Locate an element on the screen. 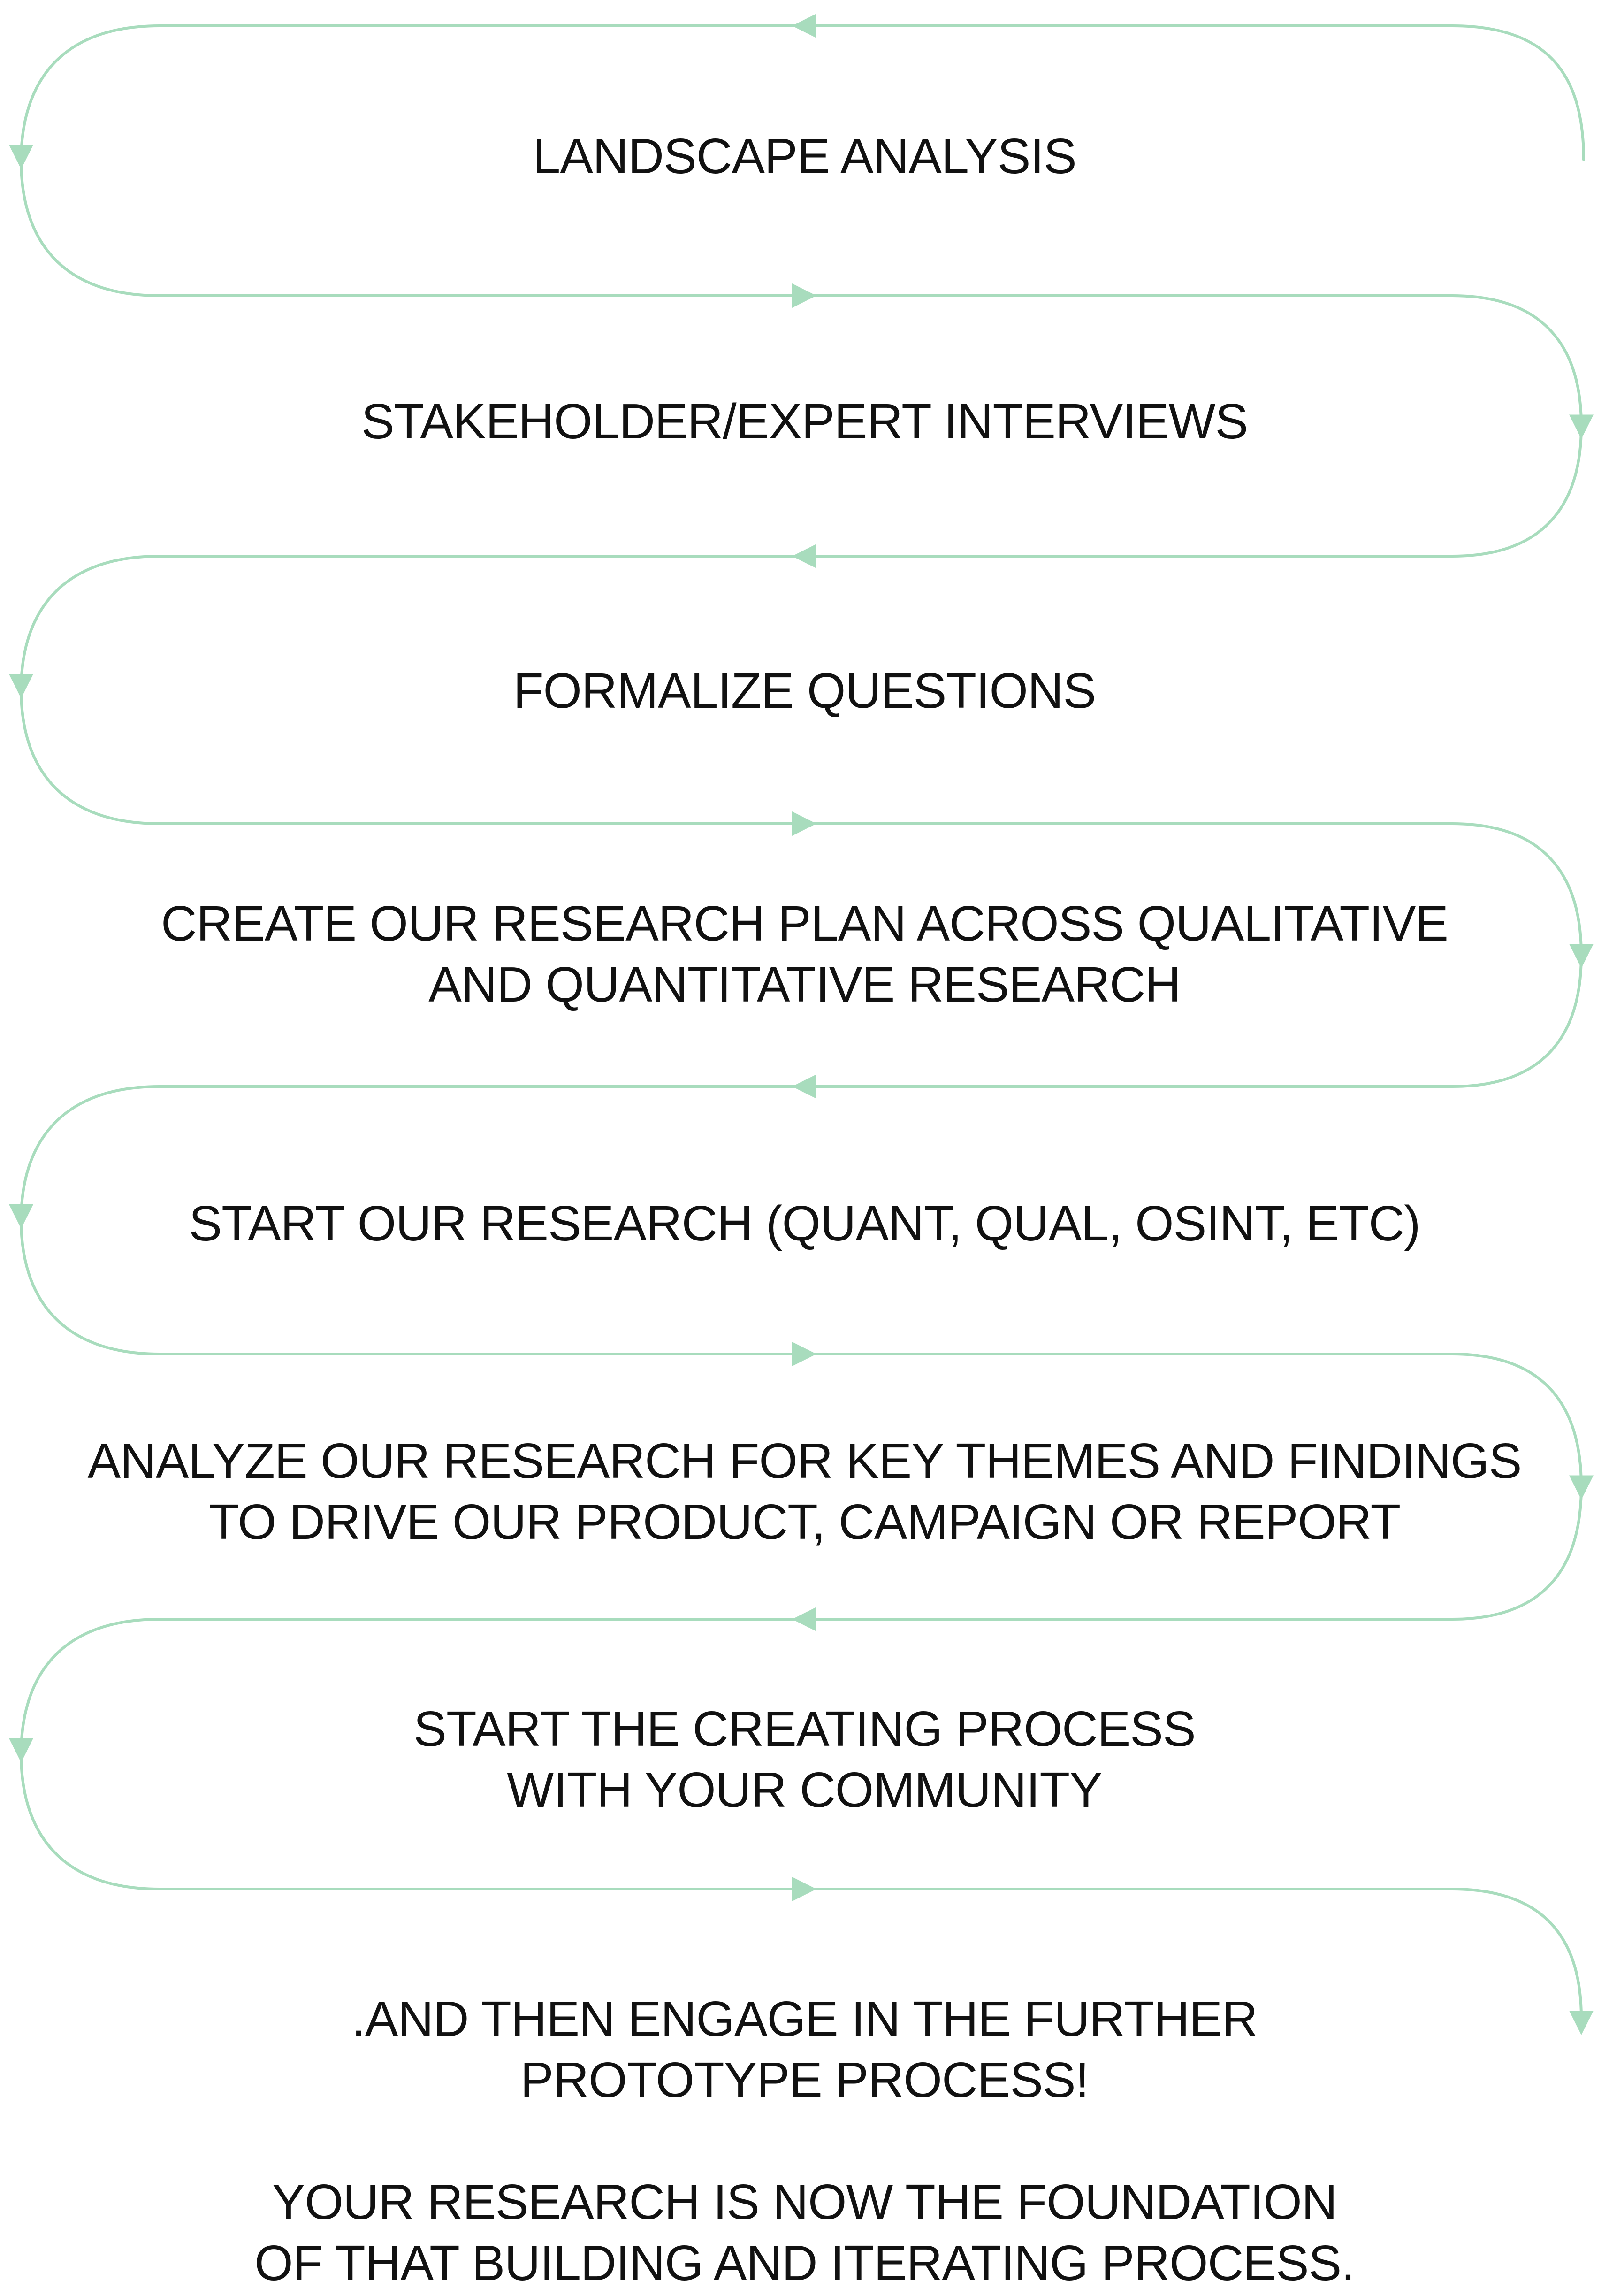  step-label-line: FORMALIZE QUESTIONS is located at coordinates (804, 691).